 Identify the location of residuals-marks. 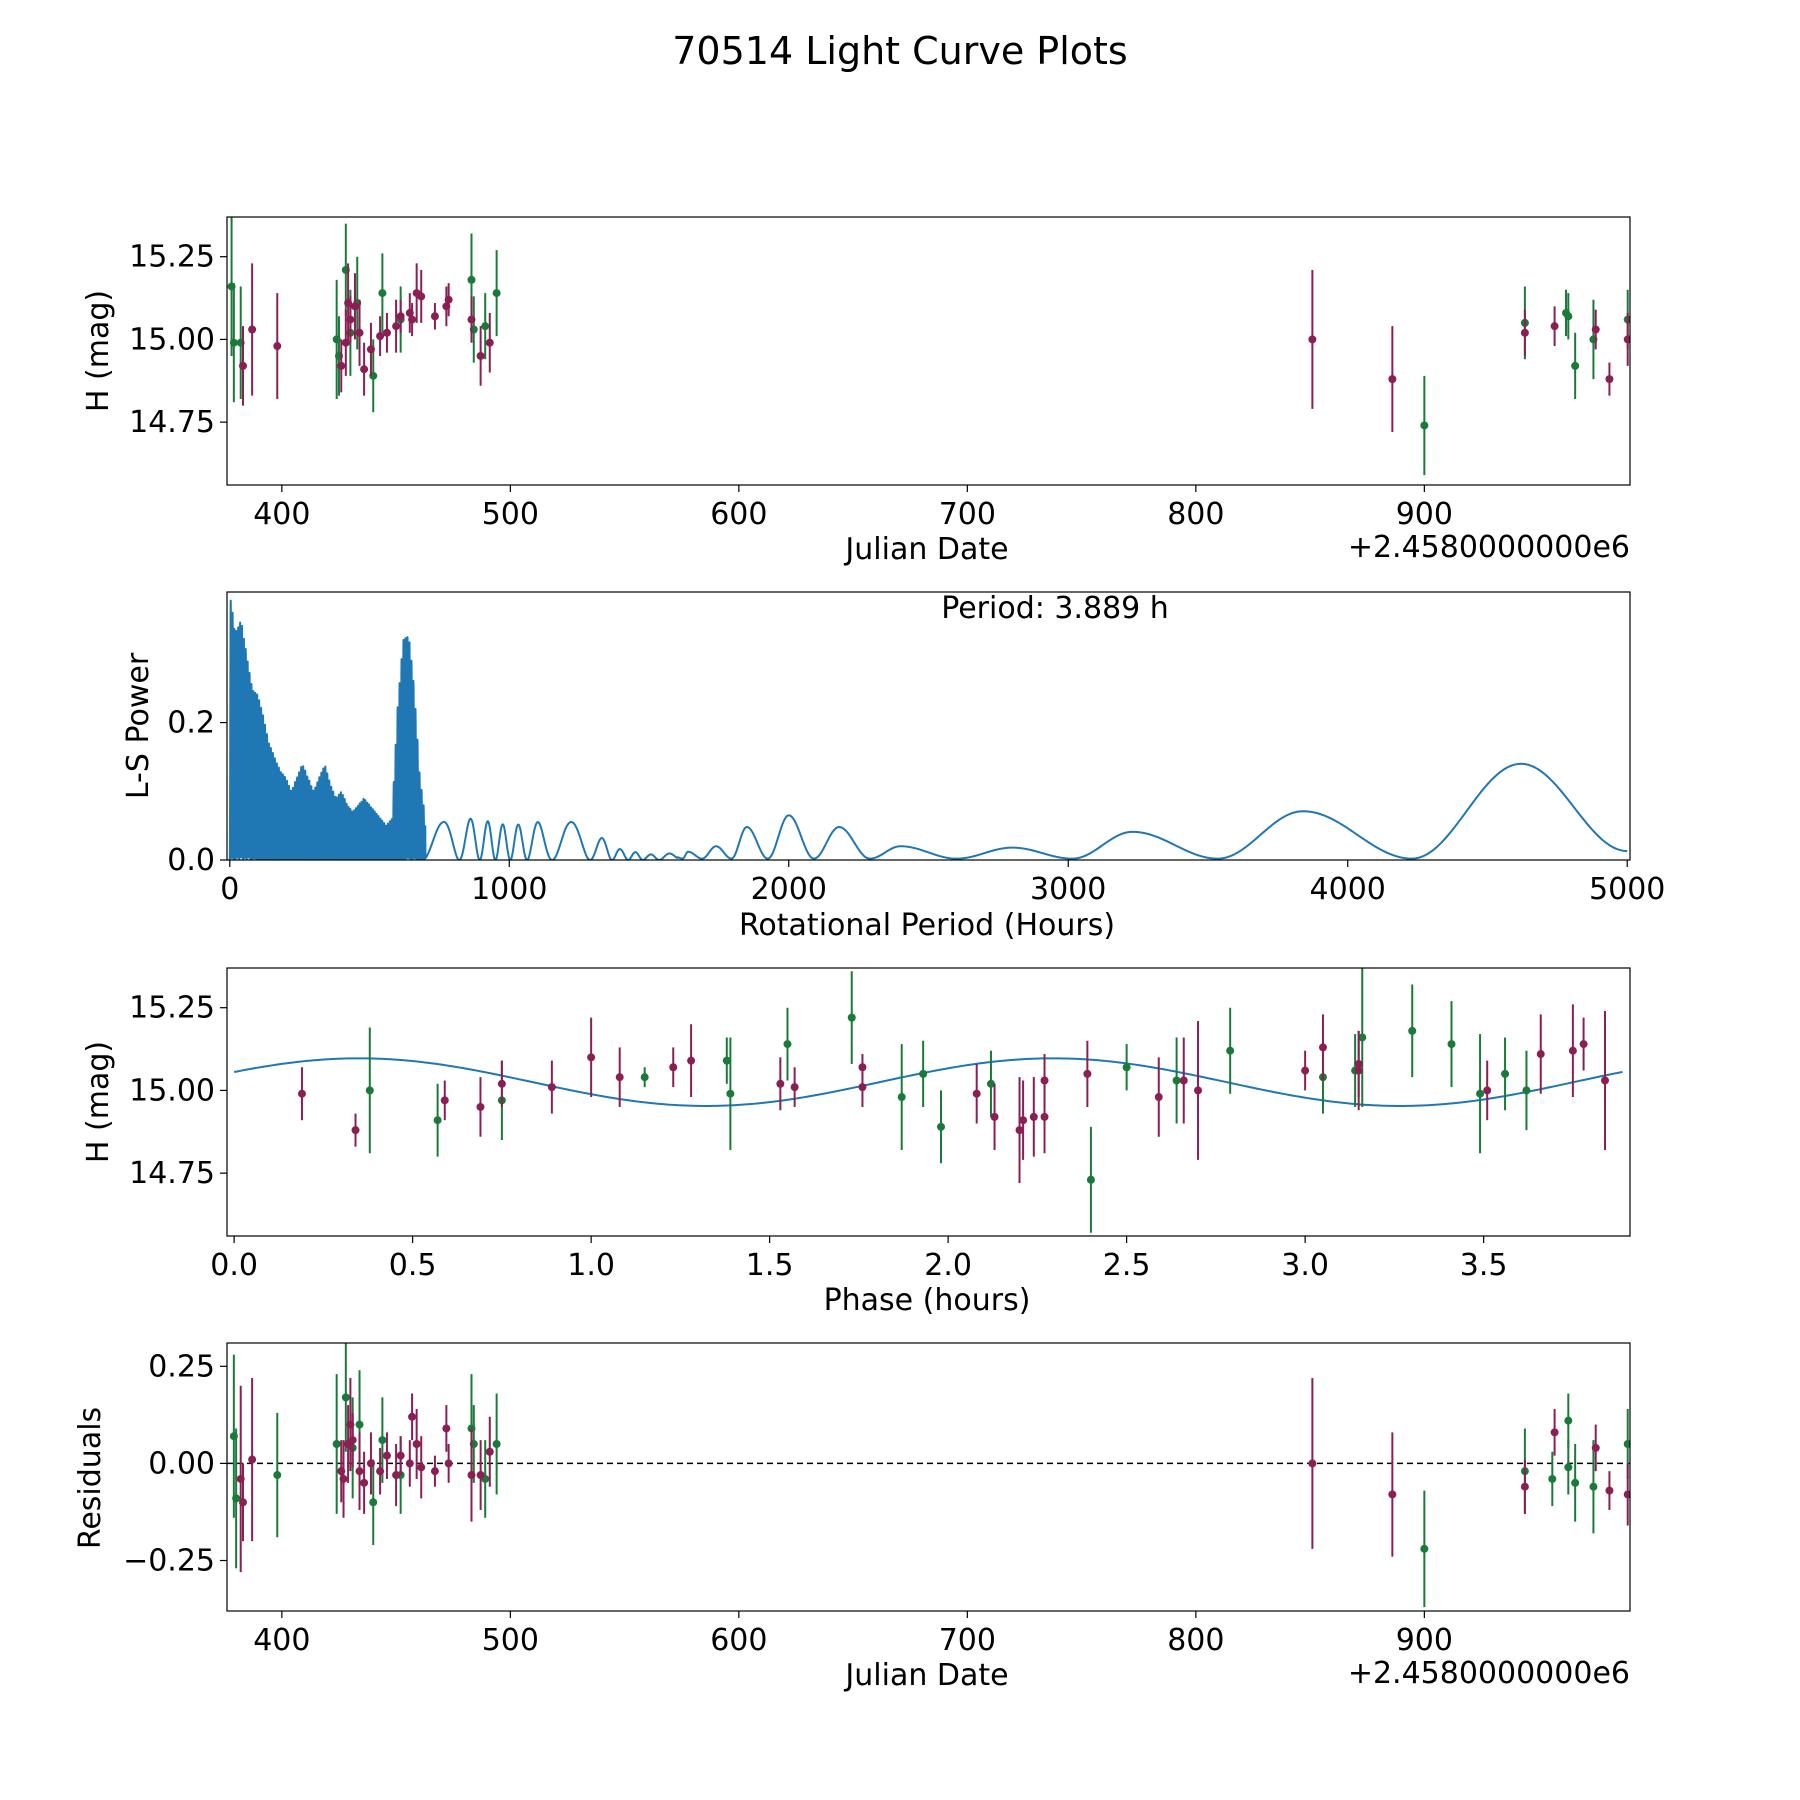
(928, 1475).